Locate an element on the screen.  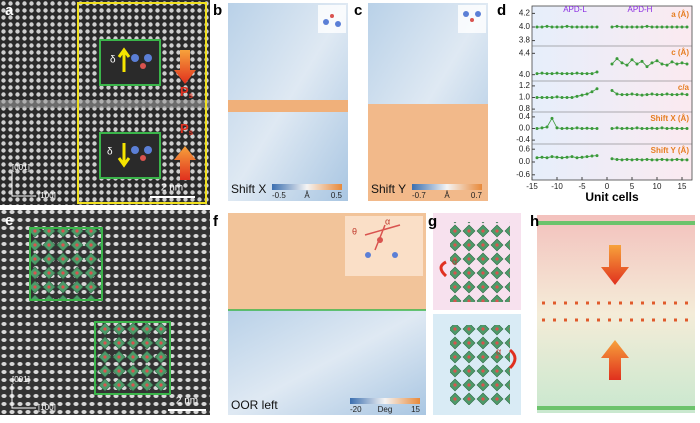
panel-a: δ δ Ps Ps [001] [100] 2 nm a is located at coordinates (105, 102).